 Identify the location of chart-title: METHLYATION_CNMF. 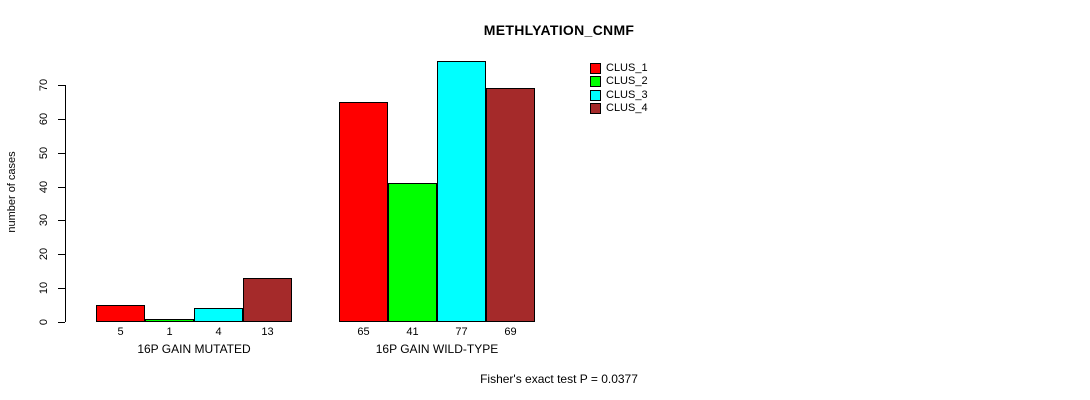
(559, 30).